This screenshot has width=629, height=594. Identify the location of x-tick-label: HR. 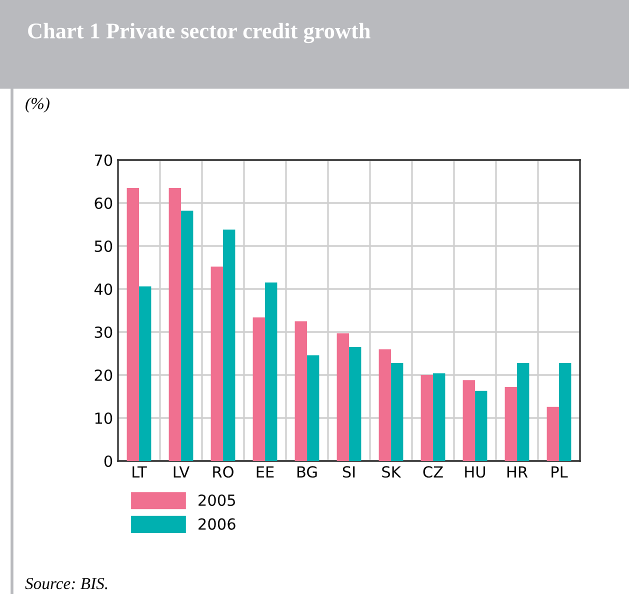
(517, 472).